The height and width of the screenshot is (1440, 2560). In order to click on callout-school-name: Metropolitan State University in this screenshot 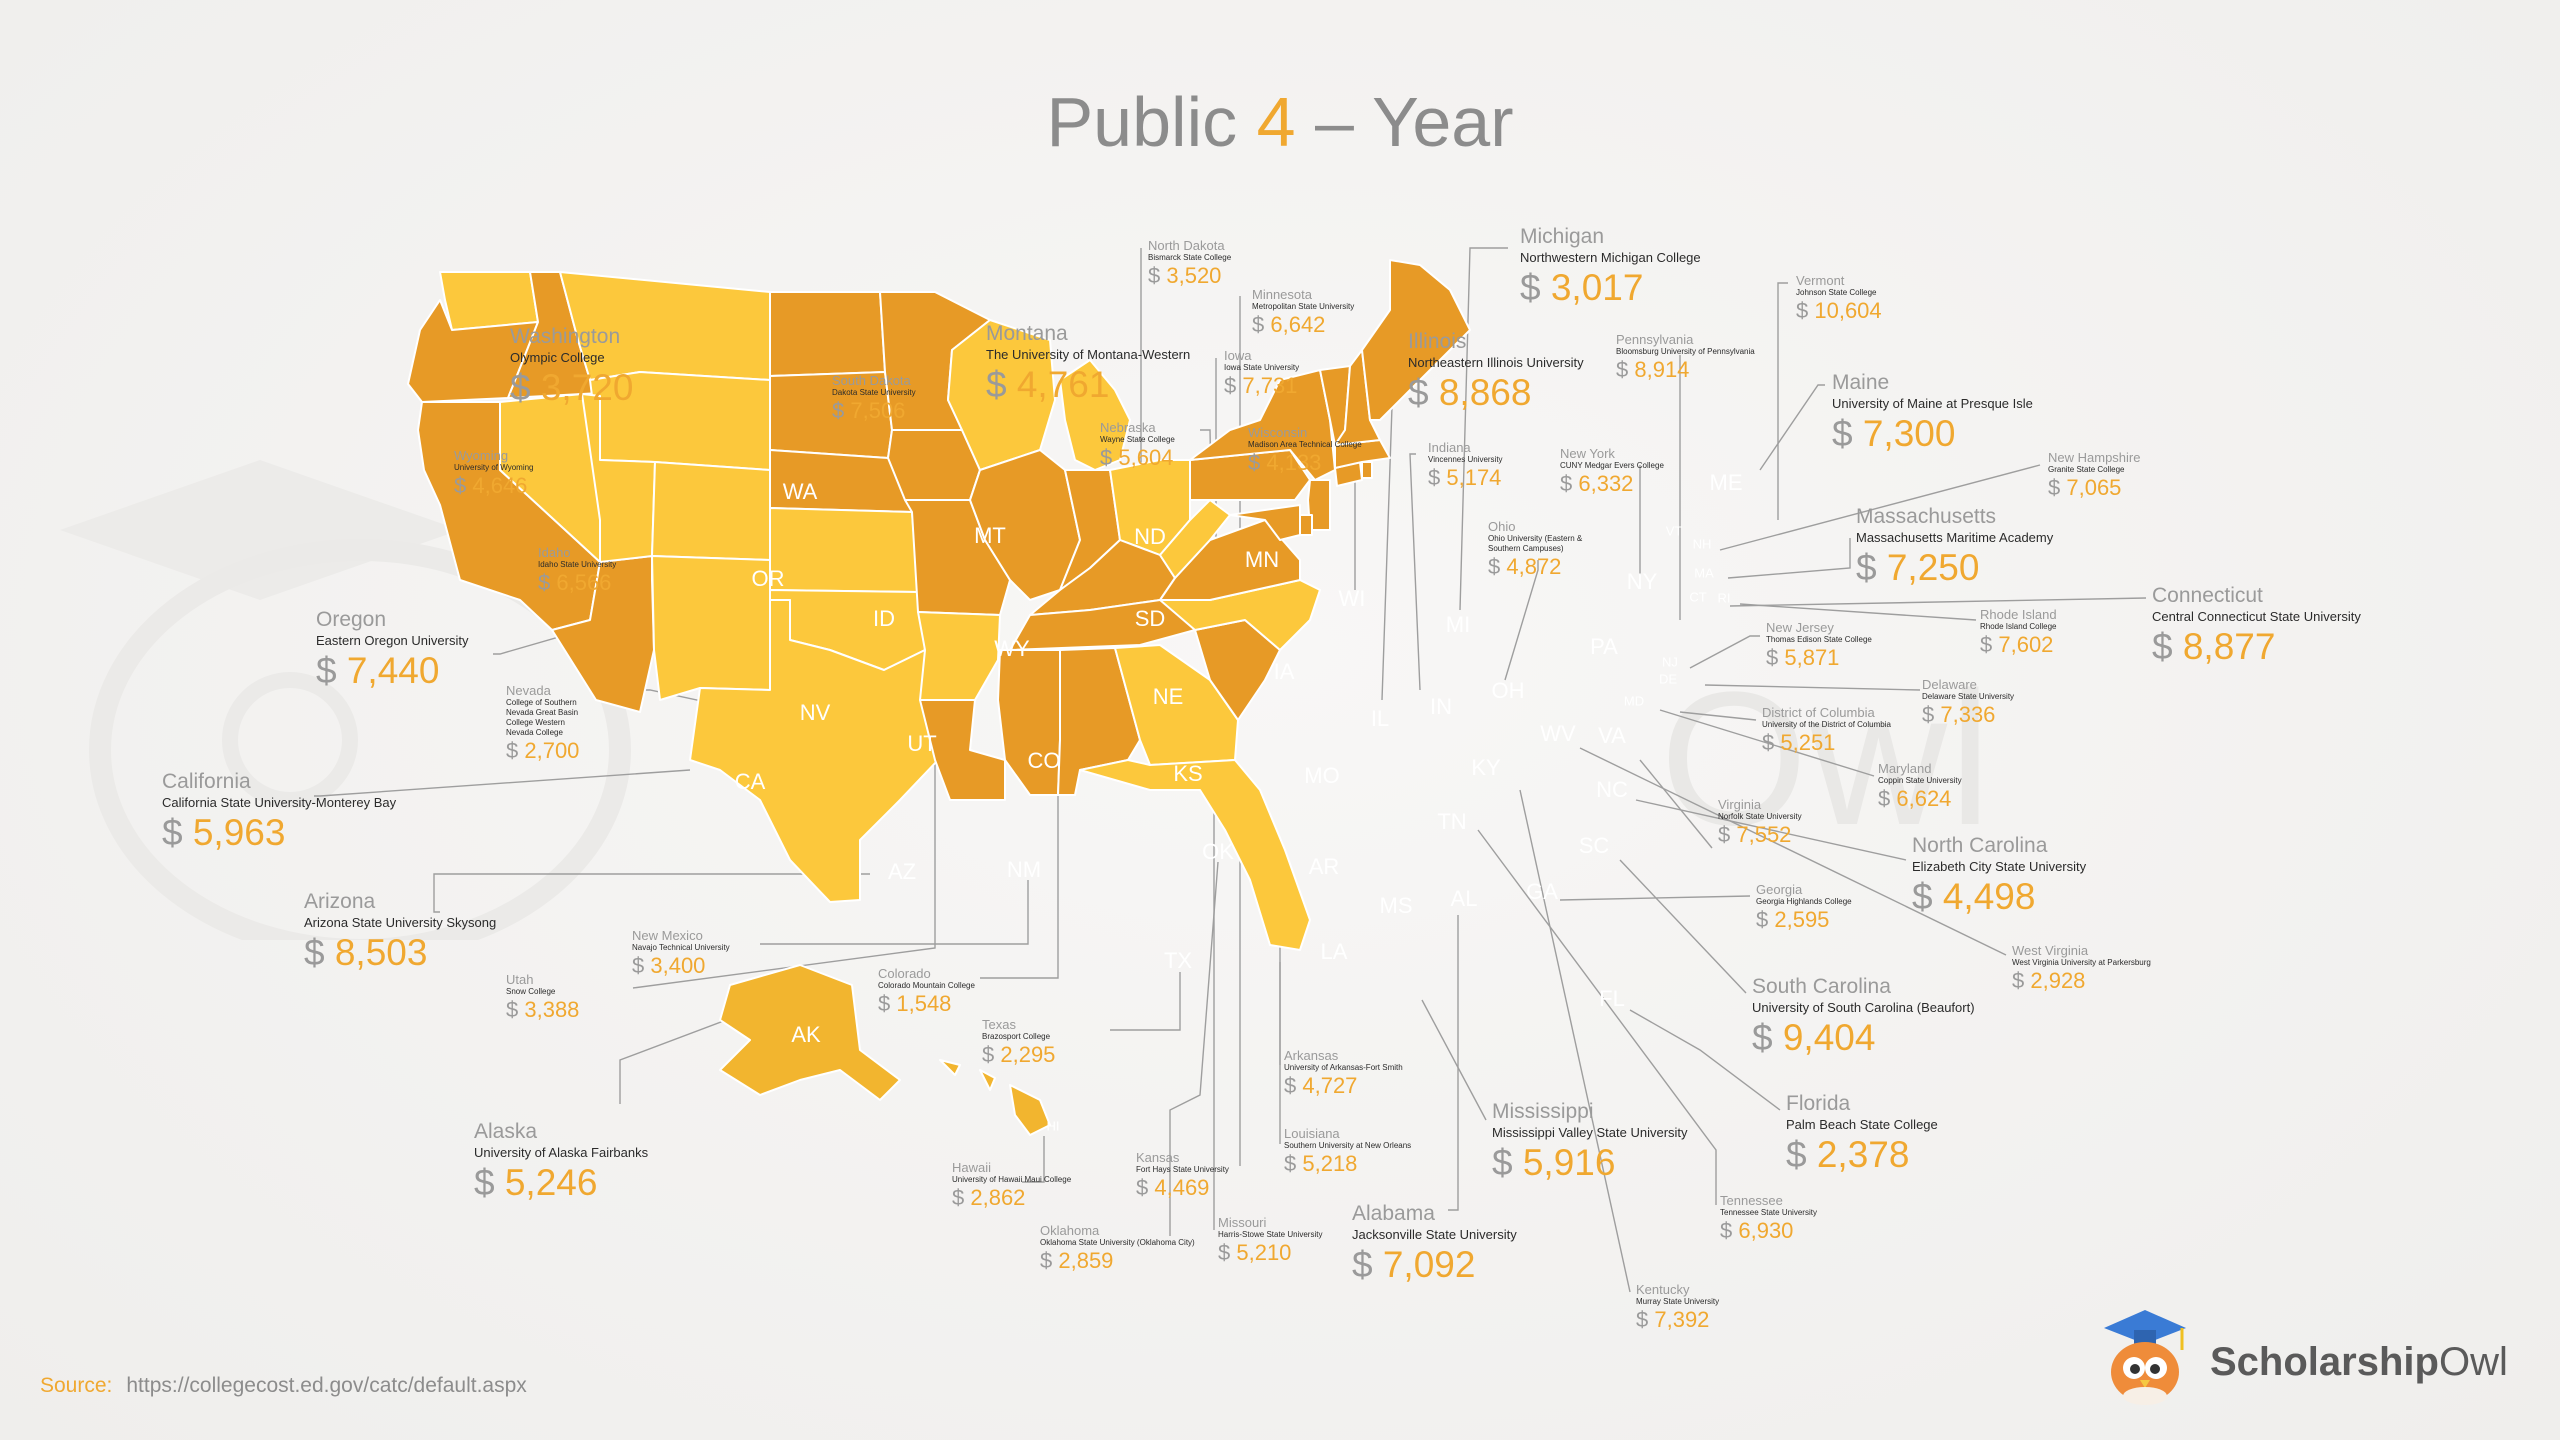, I will do `click(1303, 306)`.